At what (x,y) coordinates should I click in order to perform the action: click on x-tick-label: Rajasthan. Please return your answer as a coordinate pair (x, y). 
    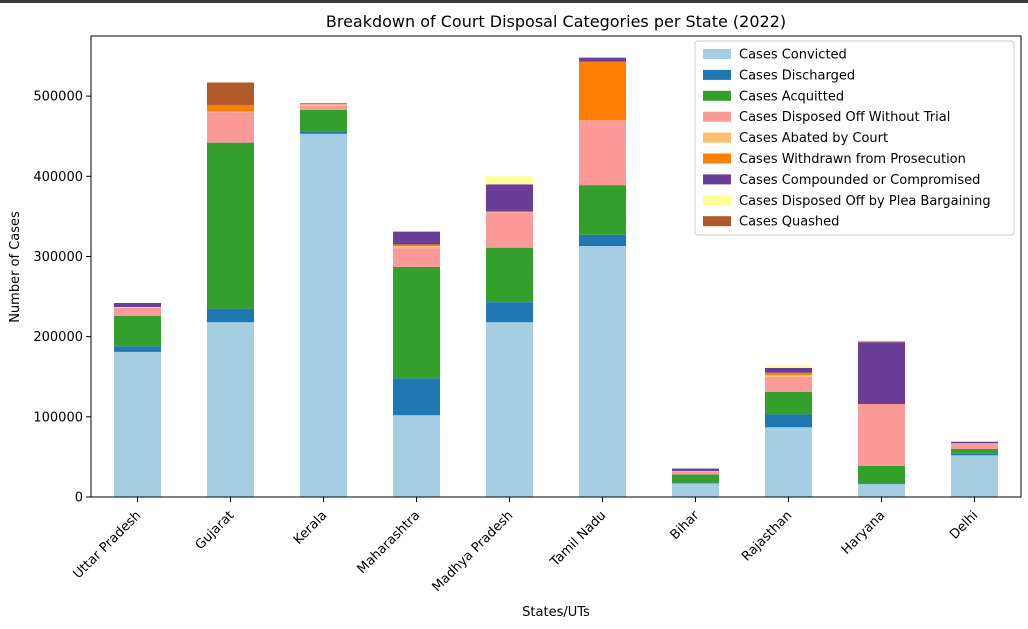
    Looking at the image, I should click on (767, 536).